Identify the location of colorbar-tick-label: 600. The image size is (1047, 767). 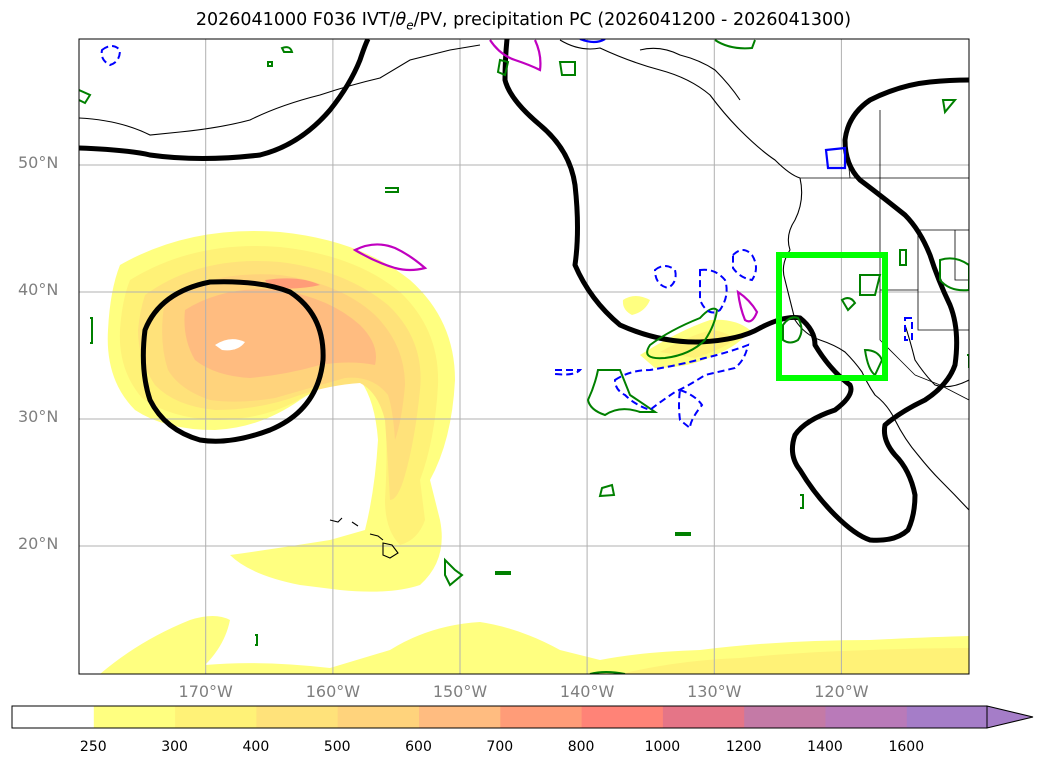
(418, 747).